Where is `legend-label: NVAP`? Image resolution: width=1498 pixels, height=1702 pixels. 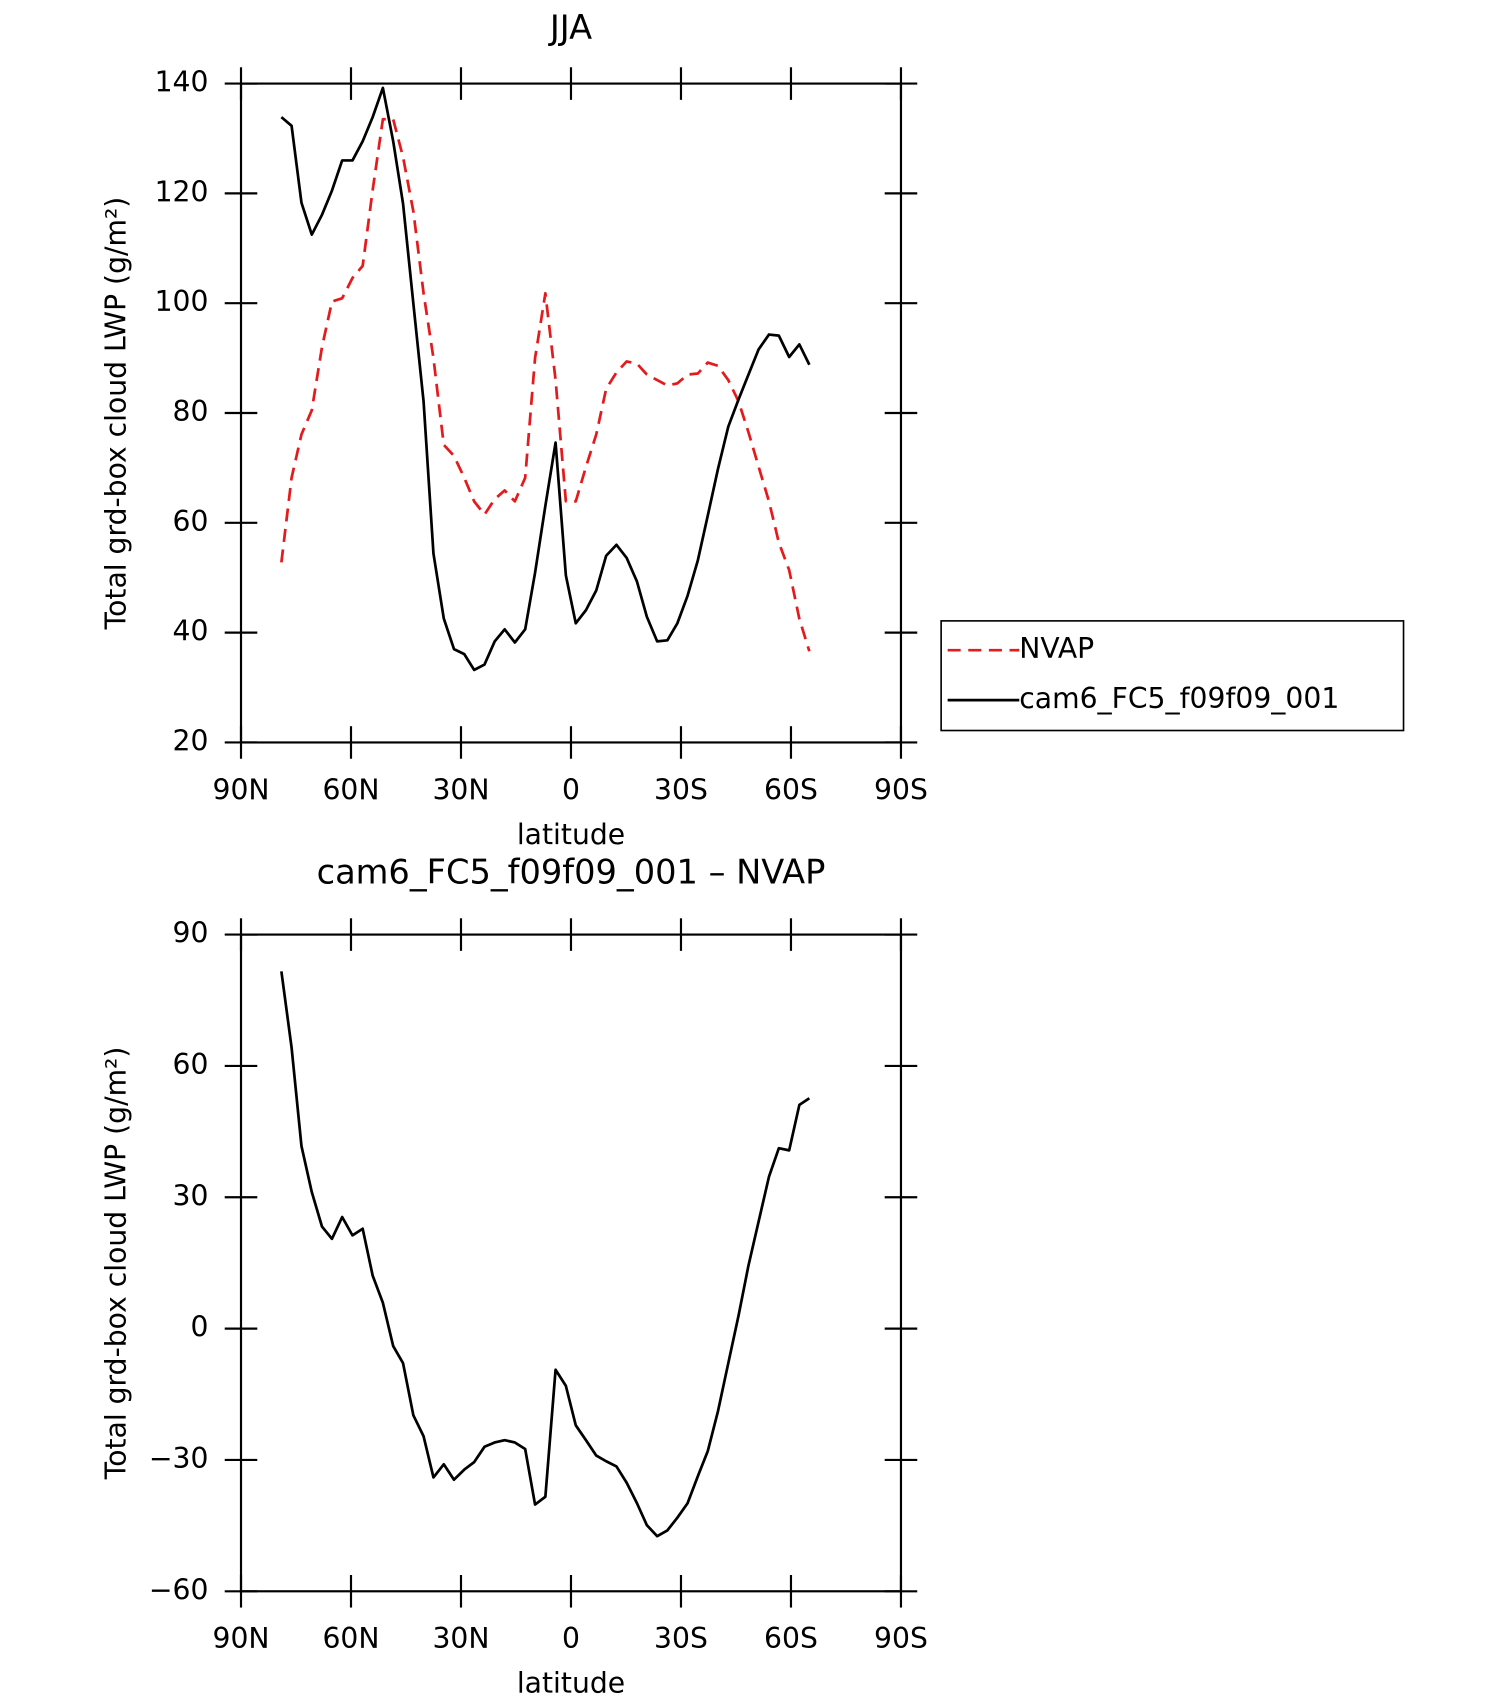
legend-label: NVAP is located at coordinates (1056, 648).